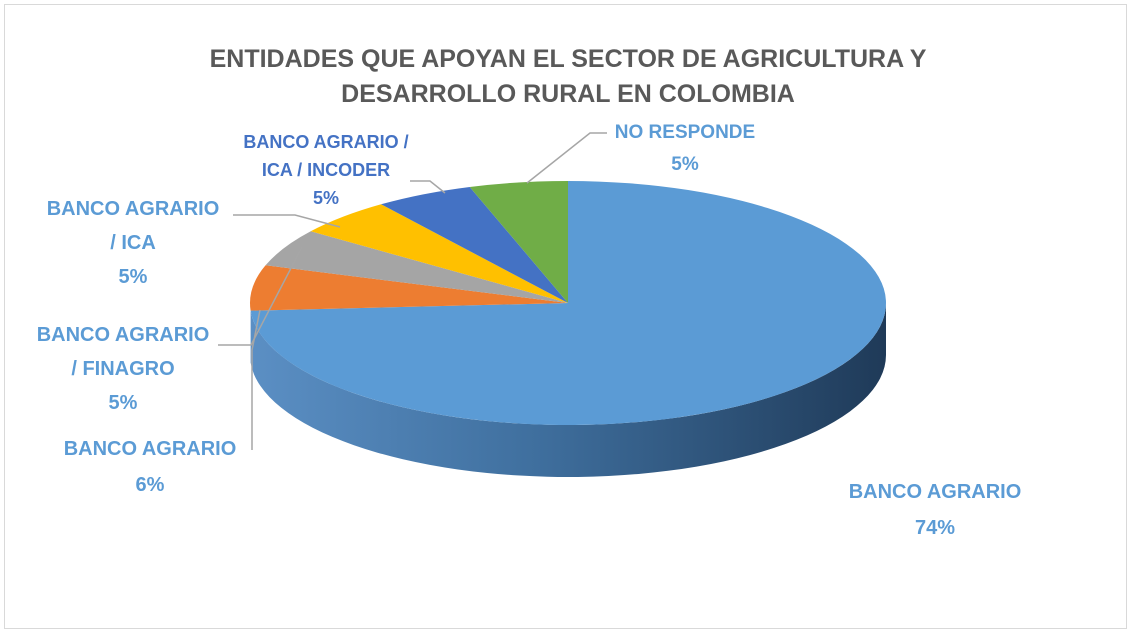  What do you see at coordinates (123, 403) in the screenshot?
I see `slice-value-label-3: 5%` at bounding box center [123, 403].